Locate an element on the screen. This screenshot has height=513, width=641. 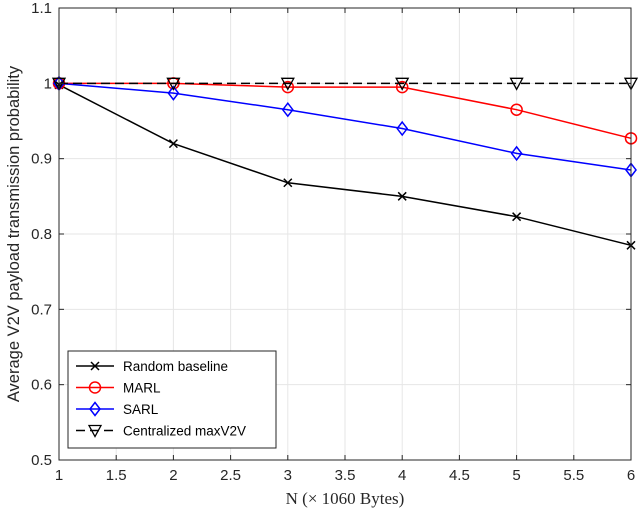
legend-label-random-baseline: Random baseline is located at coordinates (175, 366).